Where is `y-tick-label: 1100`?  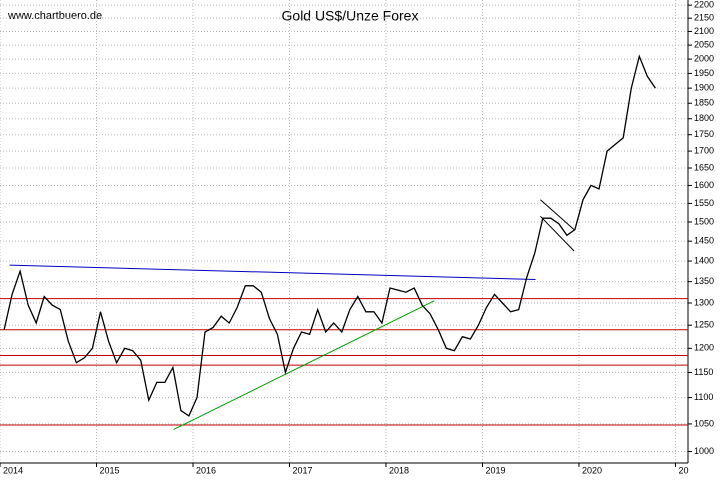 y-tick-label: 1100 is located at coordinates (703, 397).